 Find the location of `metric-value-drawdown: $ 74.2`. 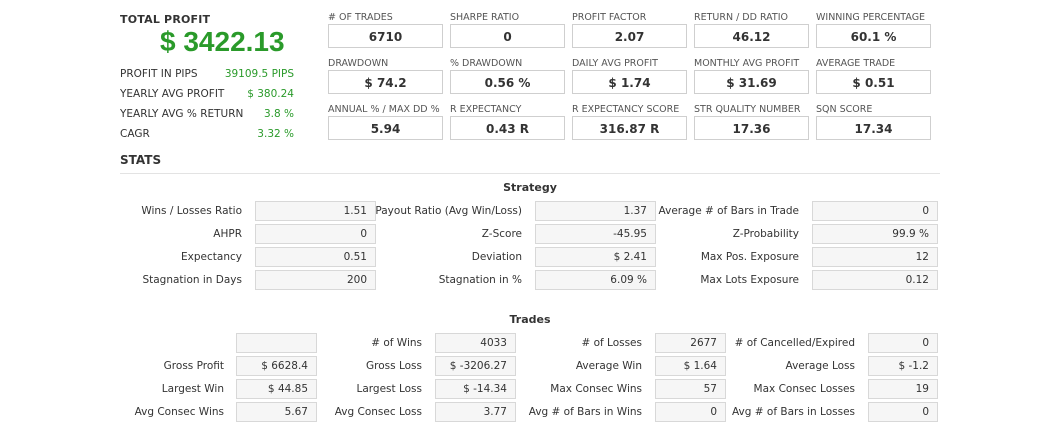

metric-value-drawdown: $ 74.2 is located at coordinates (385, 82).